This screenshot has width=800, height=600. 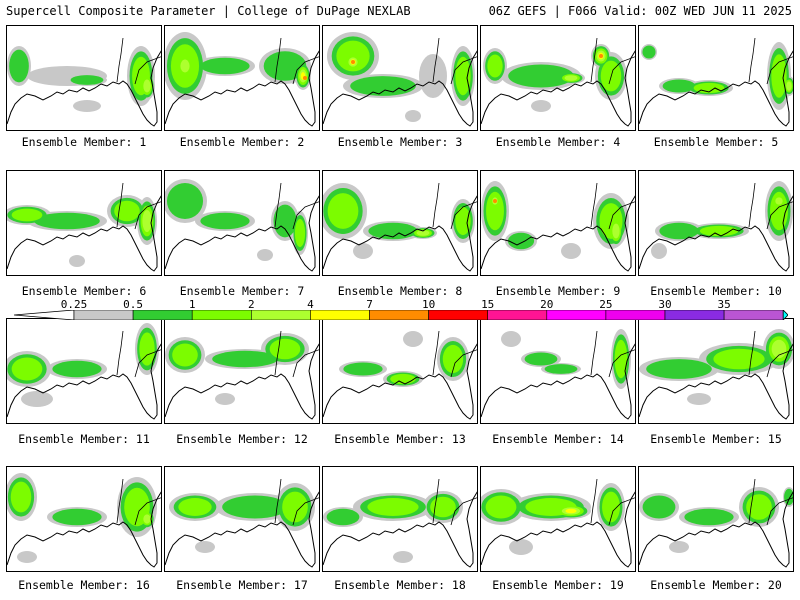 What do you see at coordinates (400, 291) in the screenshot?
I see `ensemble-member-label: Ensemble Member: 8` at bounding box center [400, 291].